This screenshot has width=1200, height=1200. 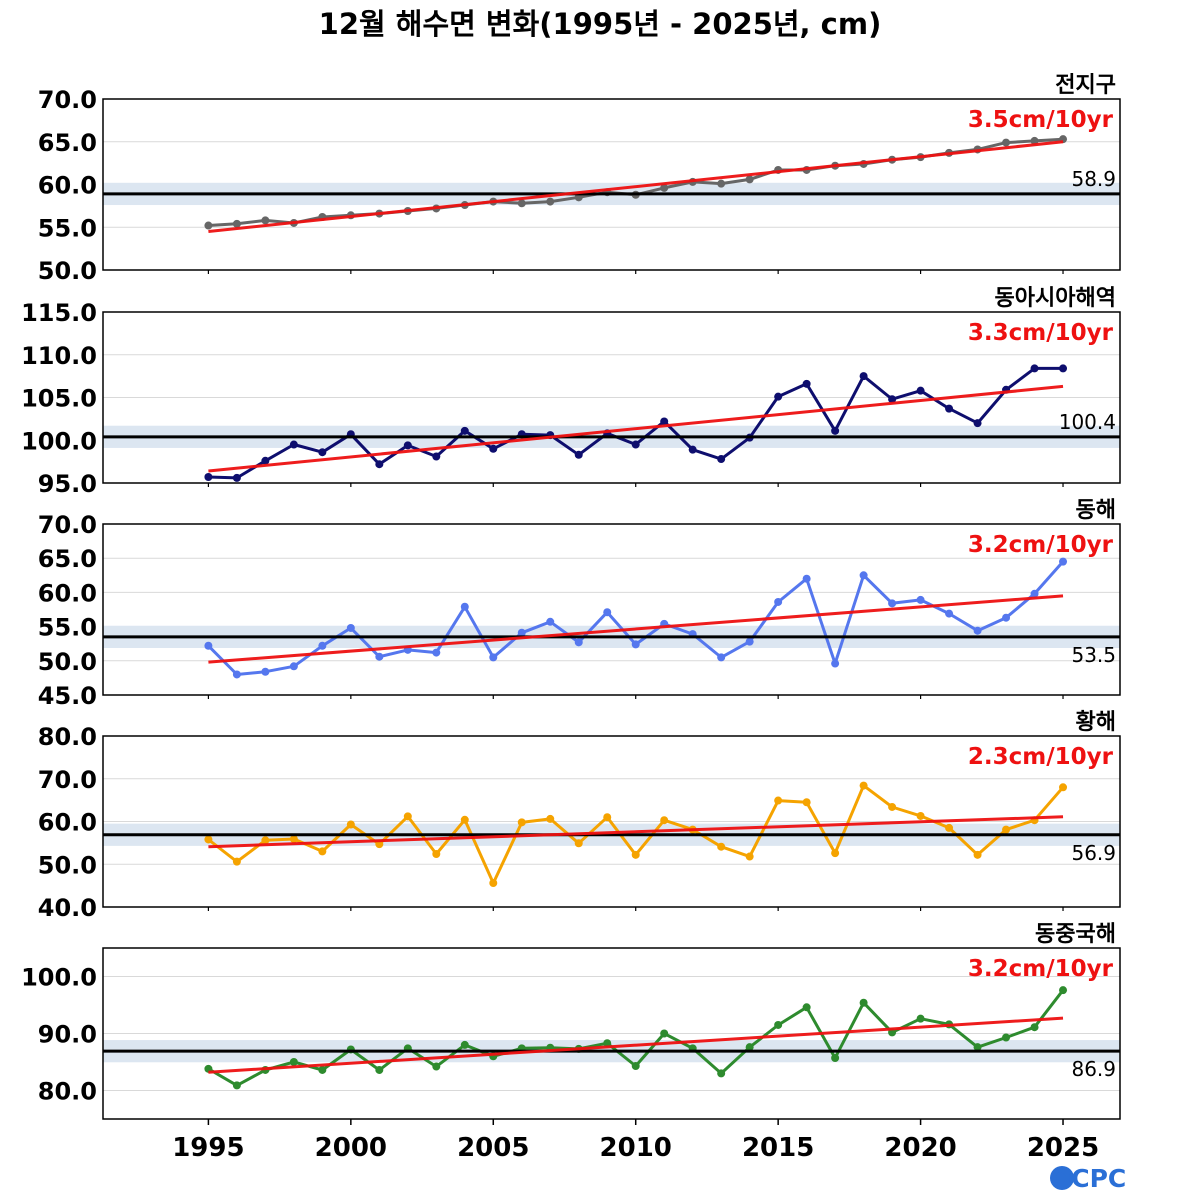 I want to click on trend-label: 3.5cm/10yr, so click(x=1041, y=120).